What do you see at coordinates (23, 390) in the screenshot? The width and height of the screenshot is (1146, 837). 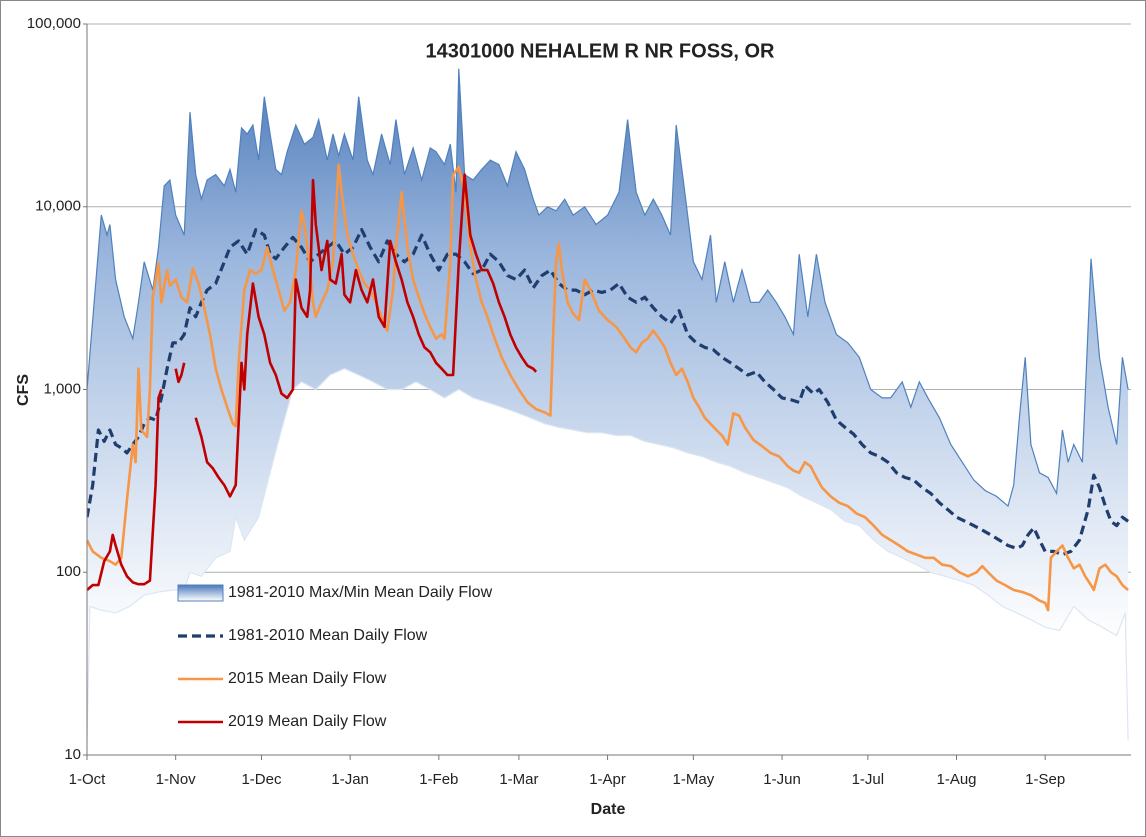 I see `y-axis-title: CFS` at bounding box center [23, 390].